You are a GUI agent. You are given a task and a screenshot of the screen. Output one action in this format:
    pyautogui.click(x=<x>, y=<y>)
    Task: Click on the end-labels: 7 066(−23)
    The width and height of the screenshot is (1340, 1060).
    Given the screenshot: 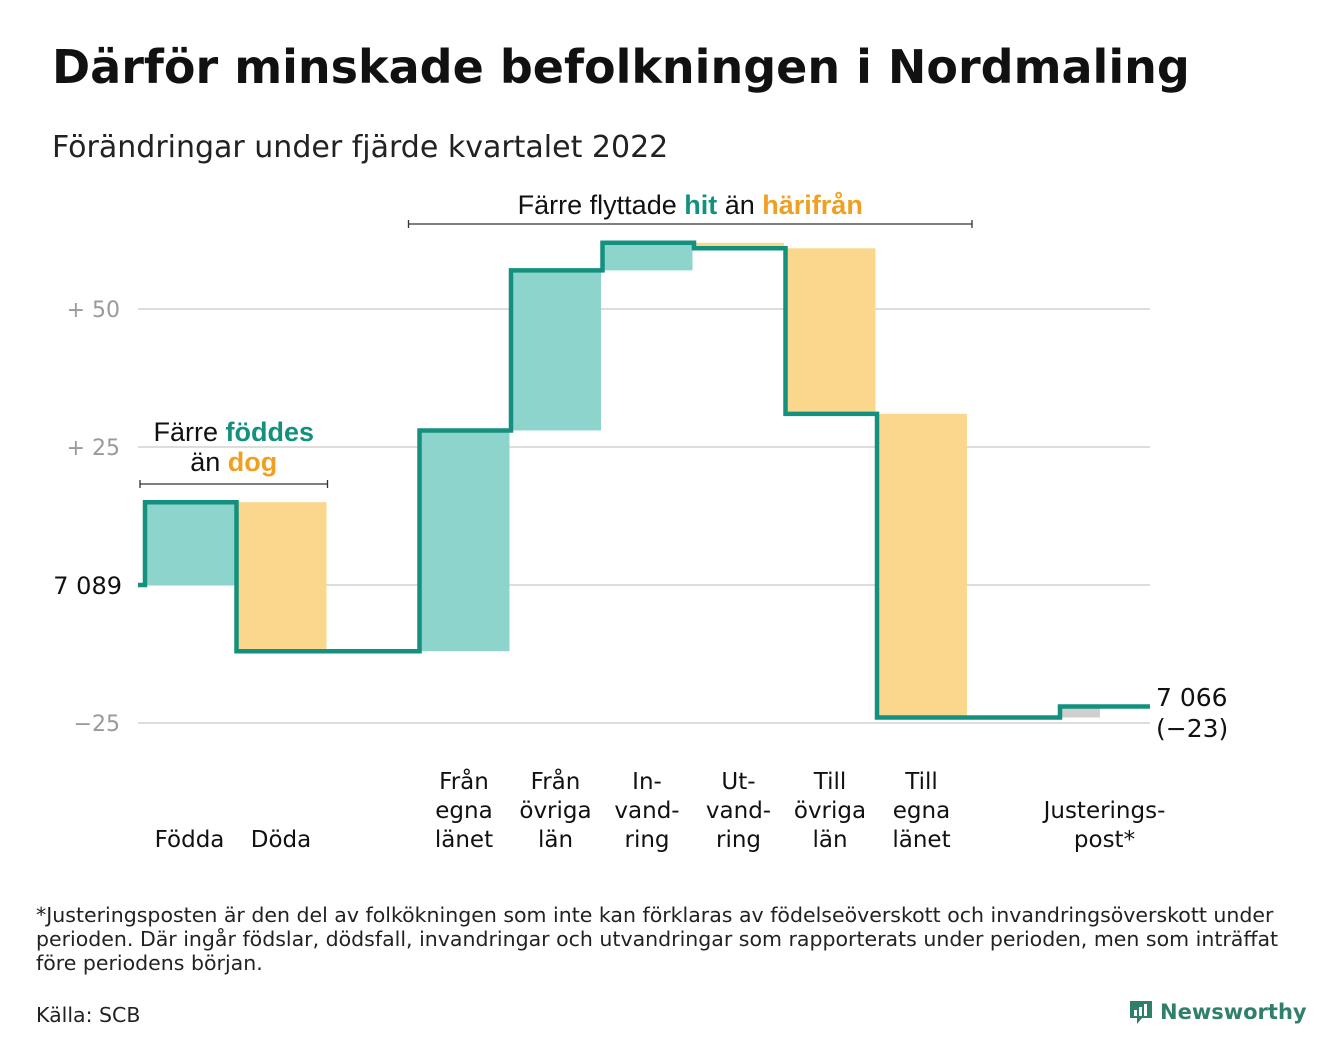 What is the action you would take?
    pyautogui.click(x=1192, y=713)
    